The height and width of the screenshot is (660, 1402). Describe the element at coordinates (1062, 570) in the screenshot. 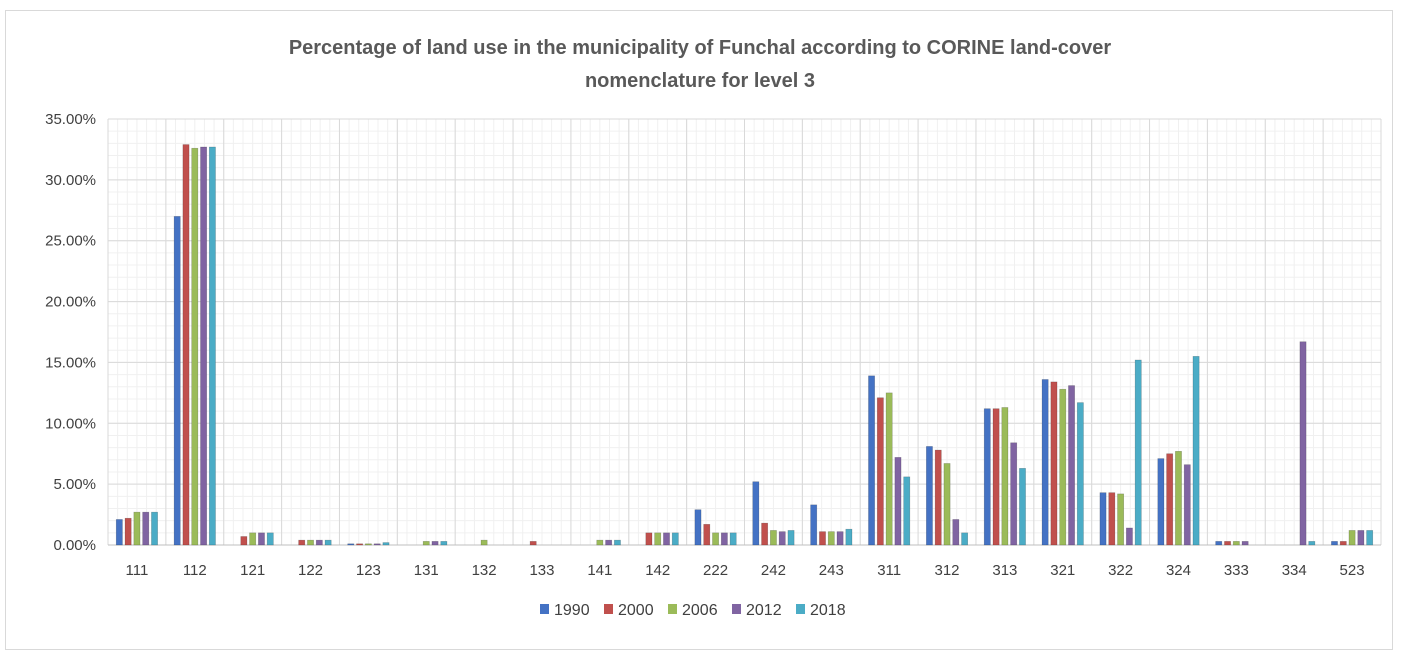

I see `x-tick-label: 321` at that location.